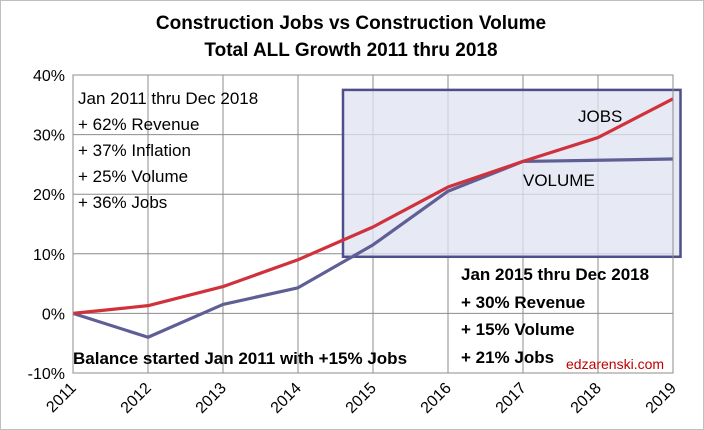 This screenshot has height=430, width=704. What do you see at coordinates (49, 136) in the screenshot?
I see `y-tick-label: 30%` at bounding box center [49, 136].